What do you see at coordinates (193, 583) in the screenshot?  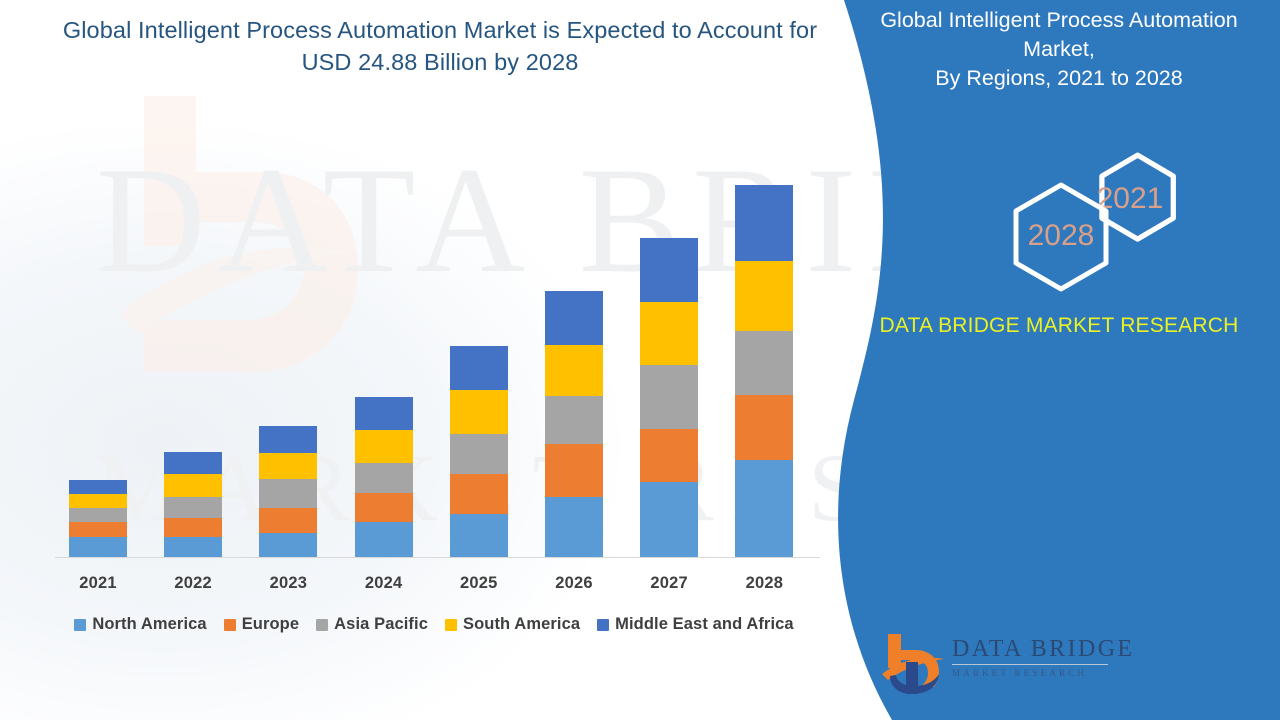 I see `x-label-2022: 2022` at bounding box center [193, 583].